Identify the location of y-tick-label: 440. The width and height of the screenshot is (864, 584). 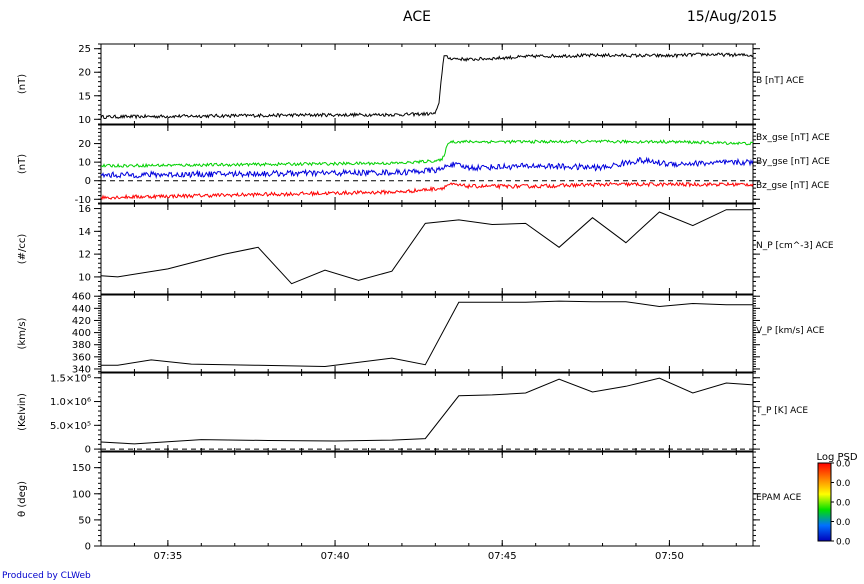
(81, 309).